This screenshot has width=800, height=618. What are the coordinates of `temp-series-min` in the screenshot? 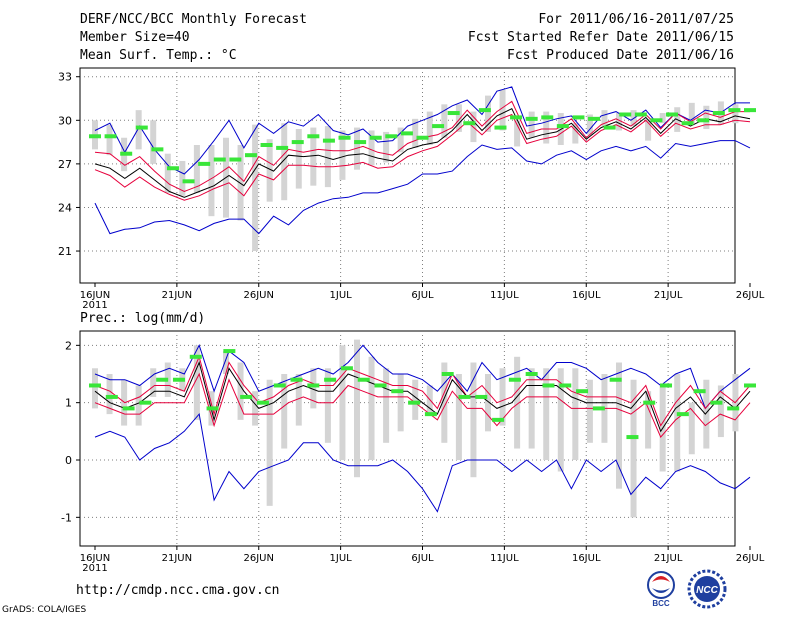 It's located at (422, 187).